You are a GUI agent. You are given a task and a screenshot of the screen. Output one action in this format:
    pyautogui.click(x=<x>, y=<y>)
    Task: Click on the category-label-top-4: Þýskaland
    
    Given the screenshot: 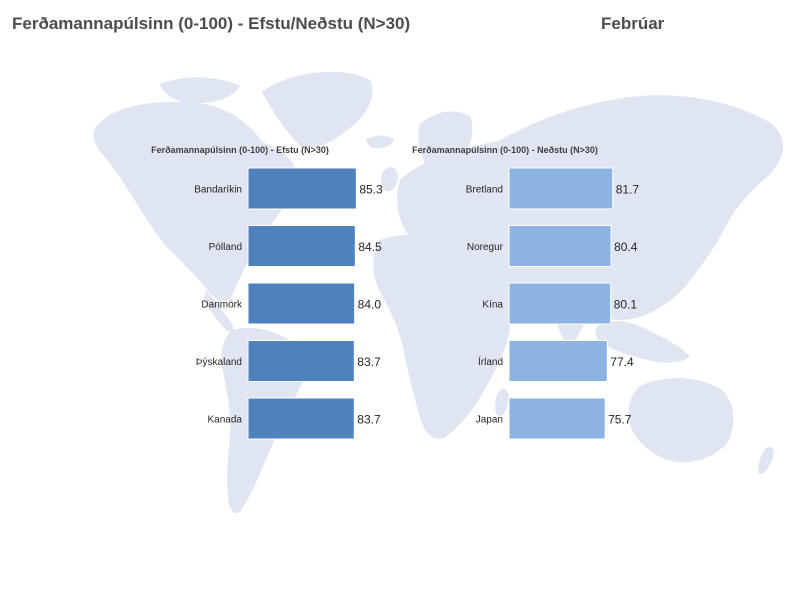 What is the action you would take?
    pyautogui.click(x=219, y=362)
    